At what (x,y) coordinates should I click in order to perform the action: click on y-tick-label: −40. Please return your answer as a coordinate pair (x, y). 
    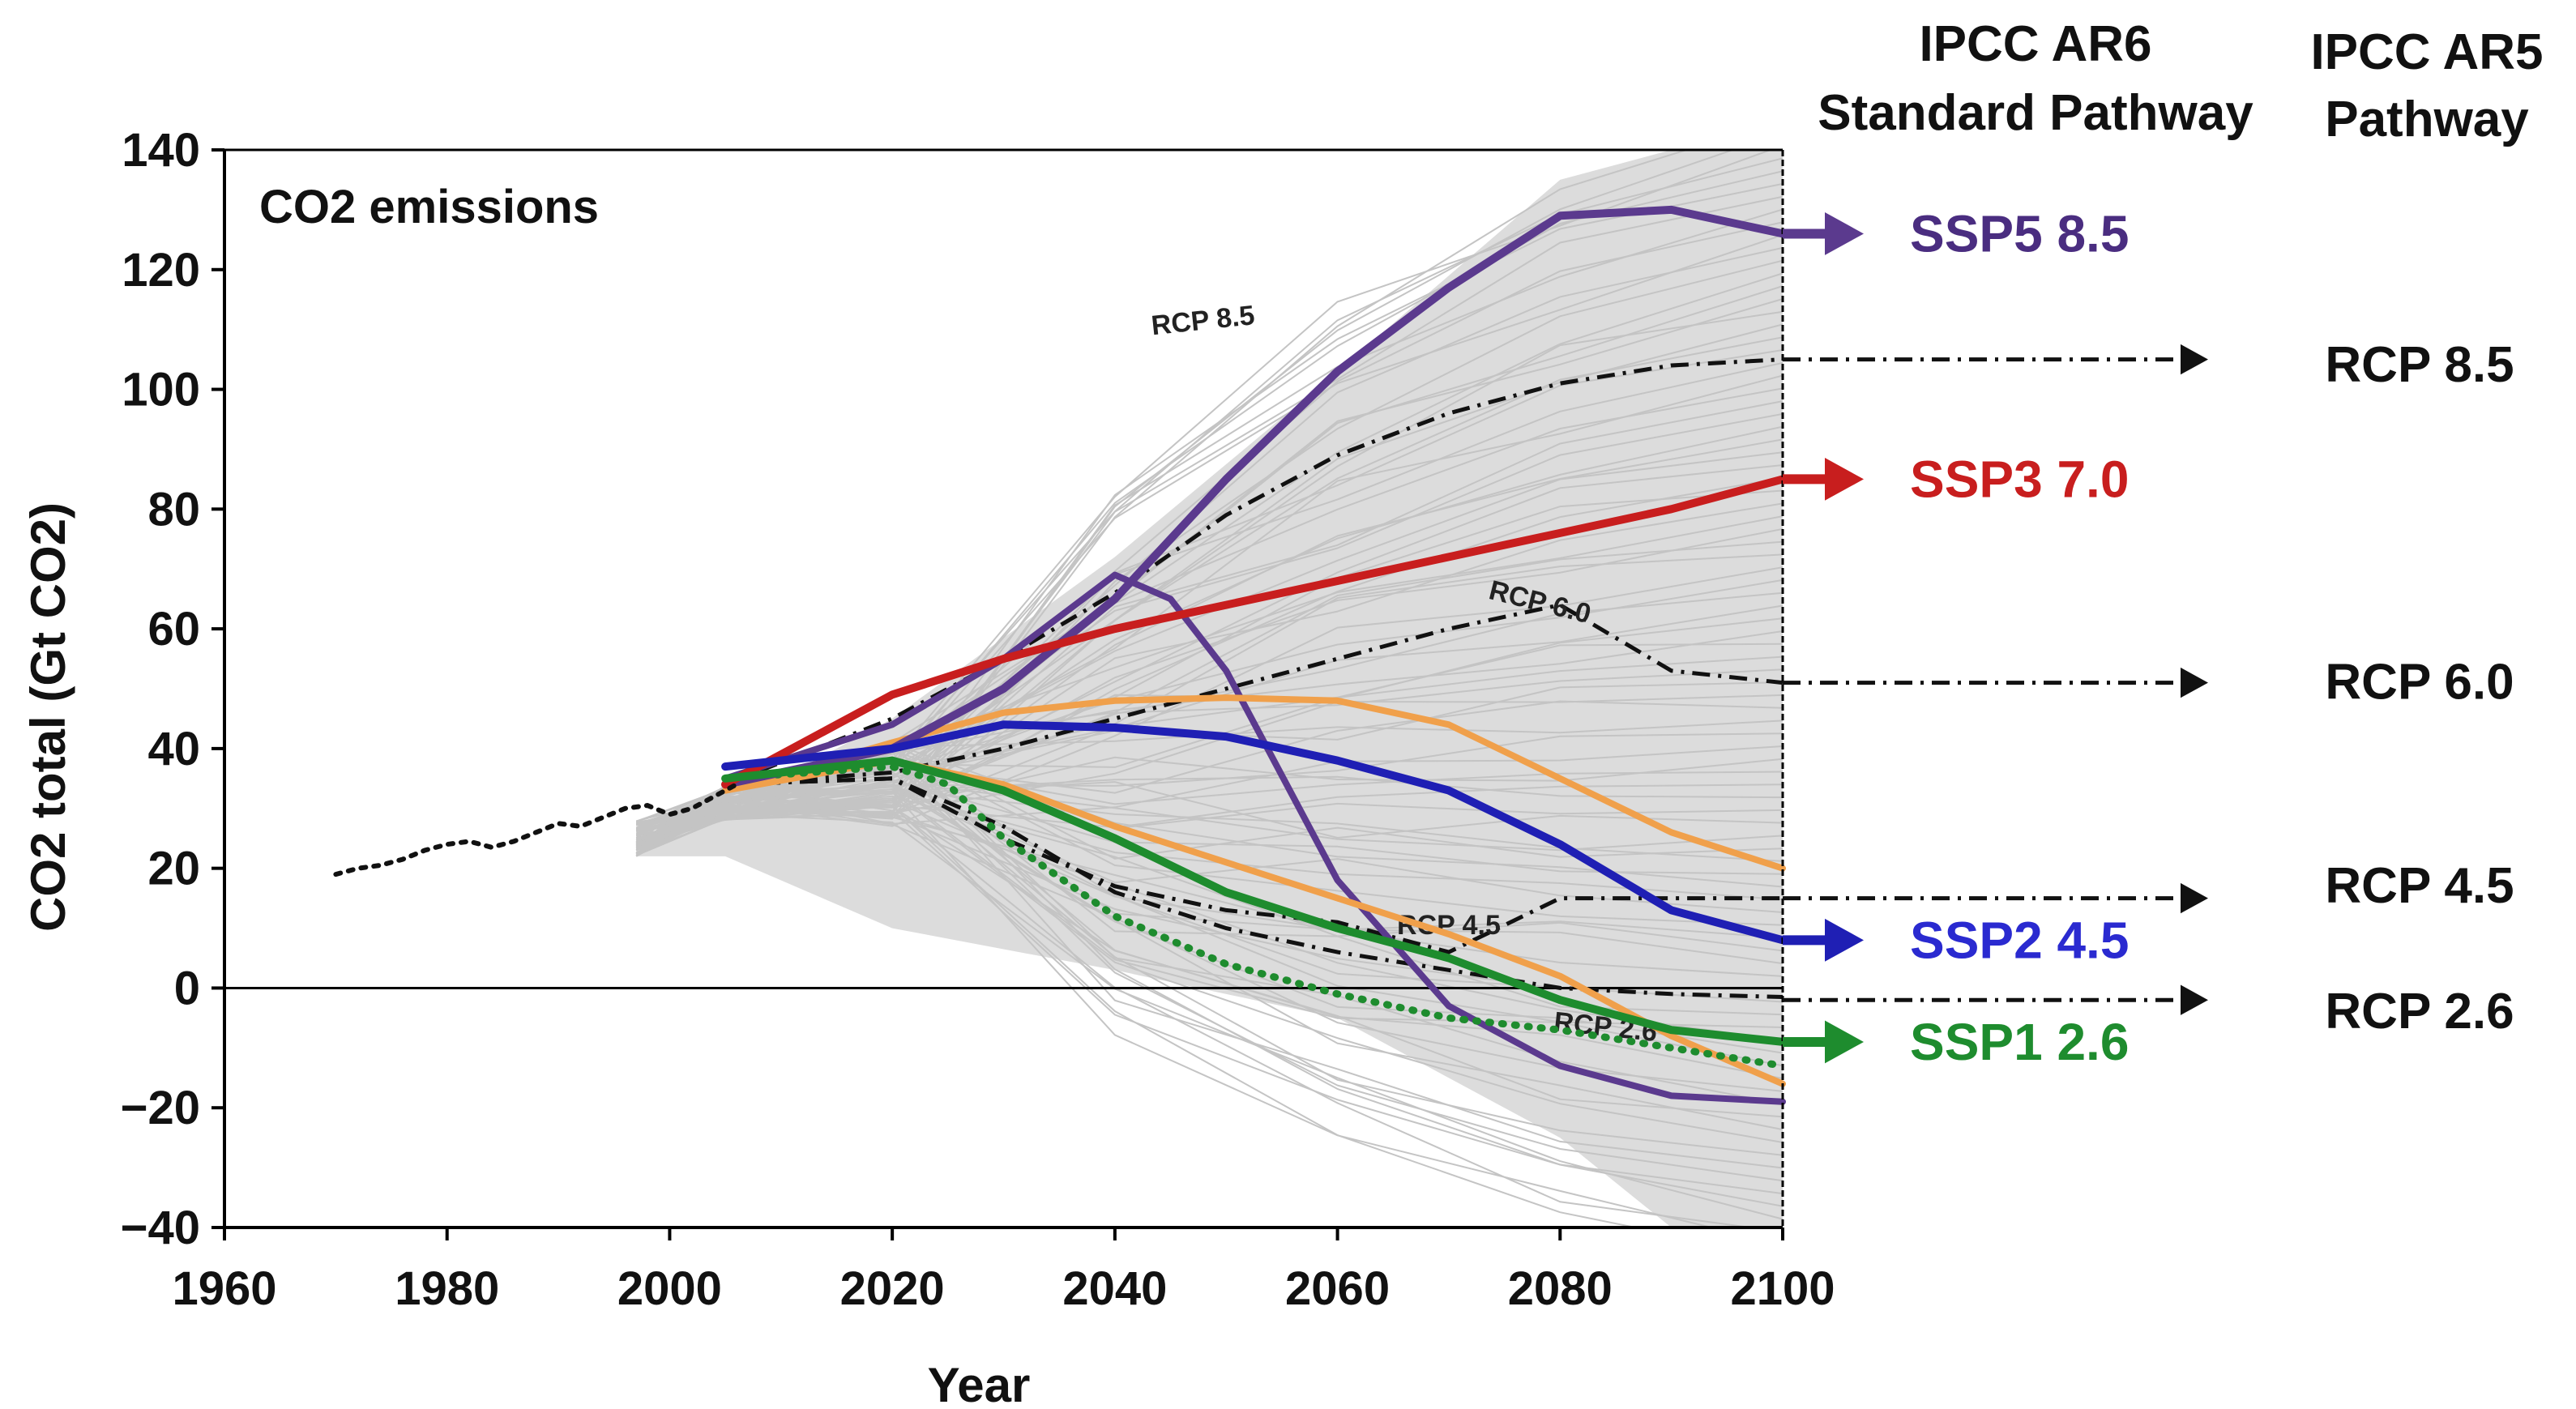
    Looking at the image, I should click on (160, 1228).